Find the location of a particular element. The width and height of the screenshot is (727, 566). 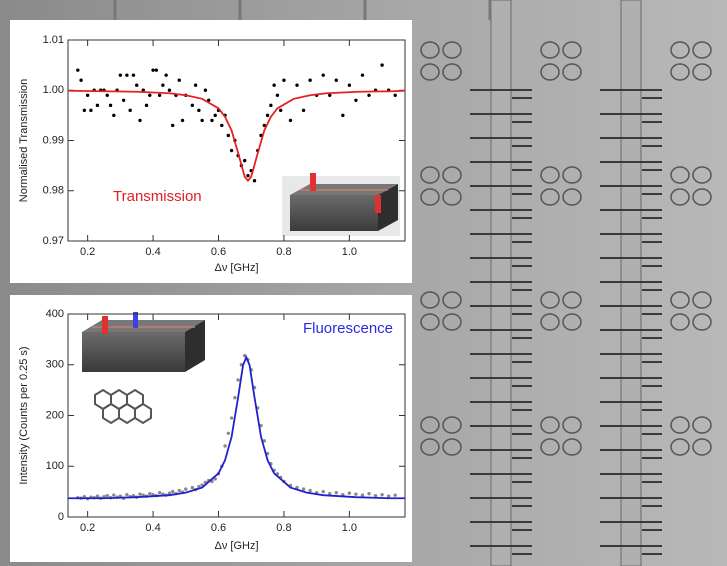

box-top is located at coordinates (143, 326).